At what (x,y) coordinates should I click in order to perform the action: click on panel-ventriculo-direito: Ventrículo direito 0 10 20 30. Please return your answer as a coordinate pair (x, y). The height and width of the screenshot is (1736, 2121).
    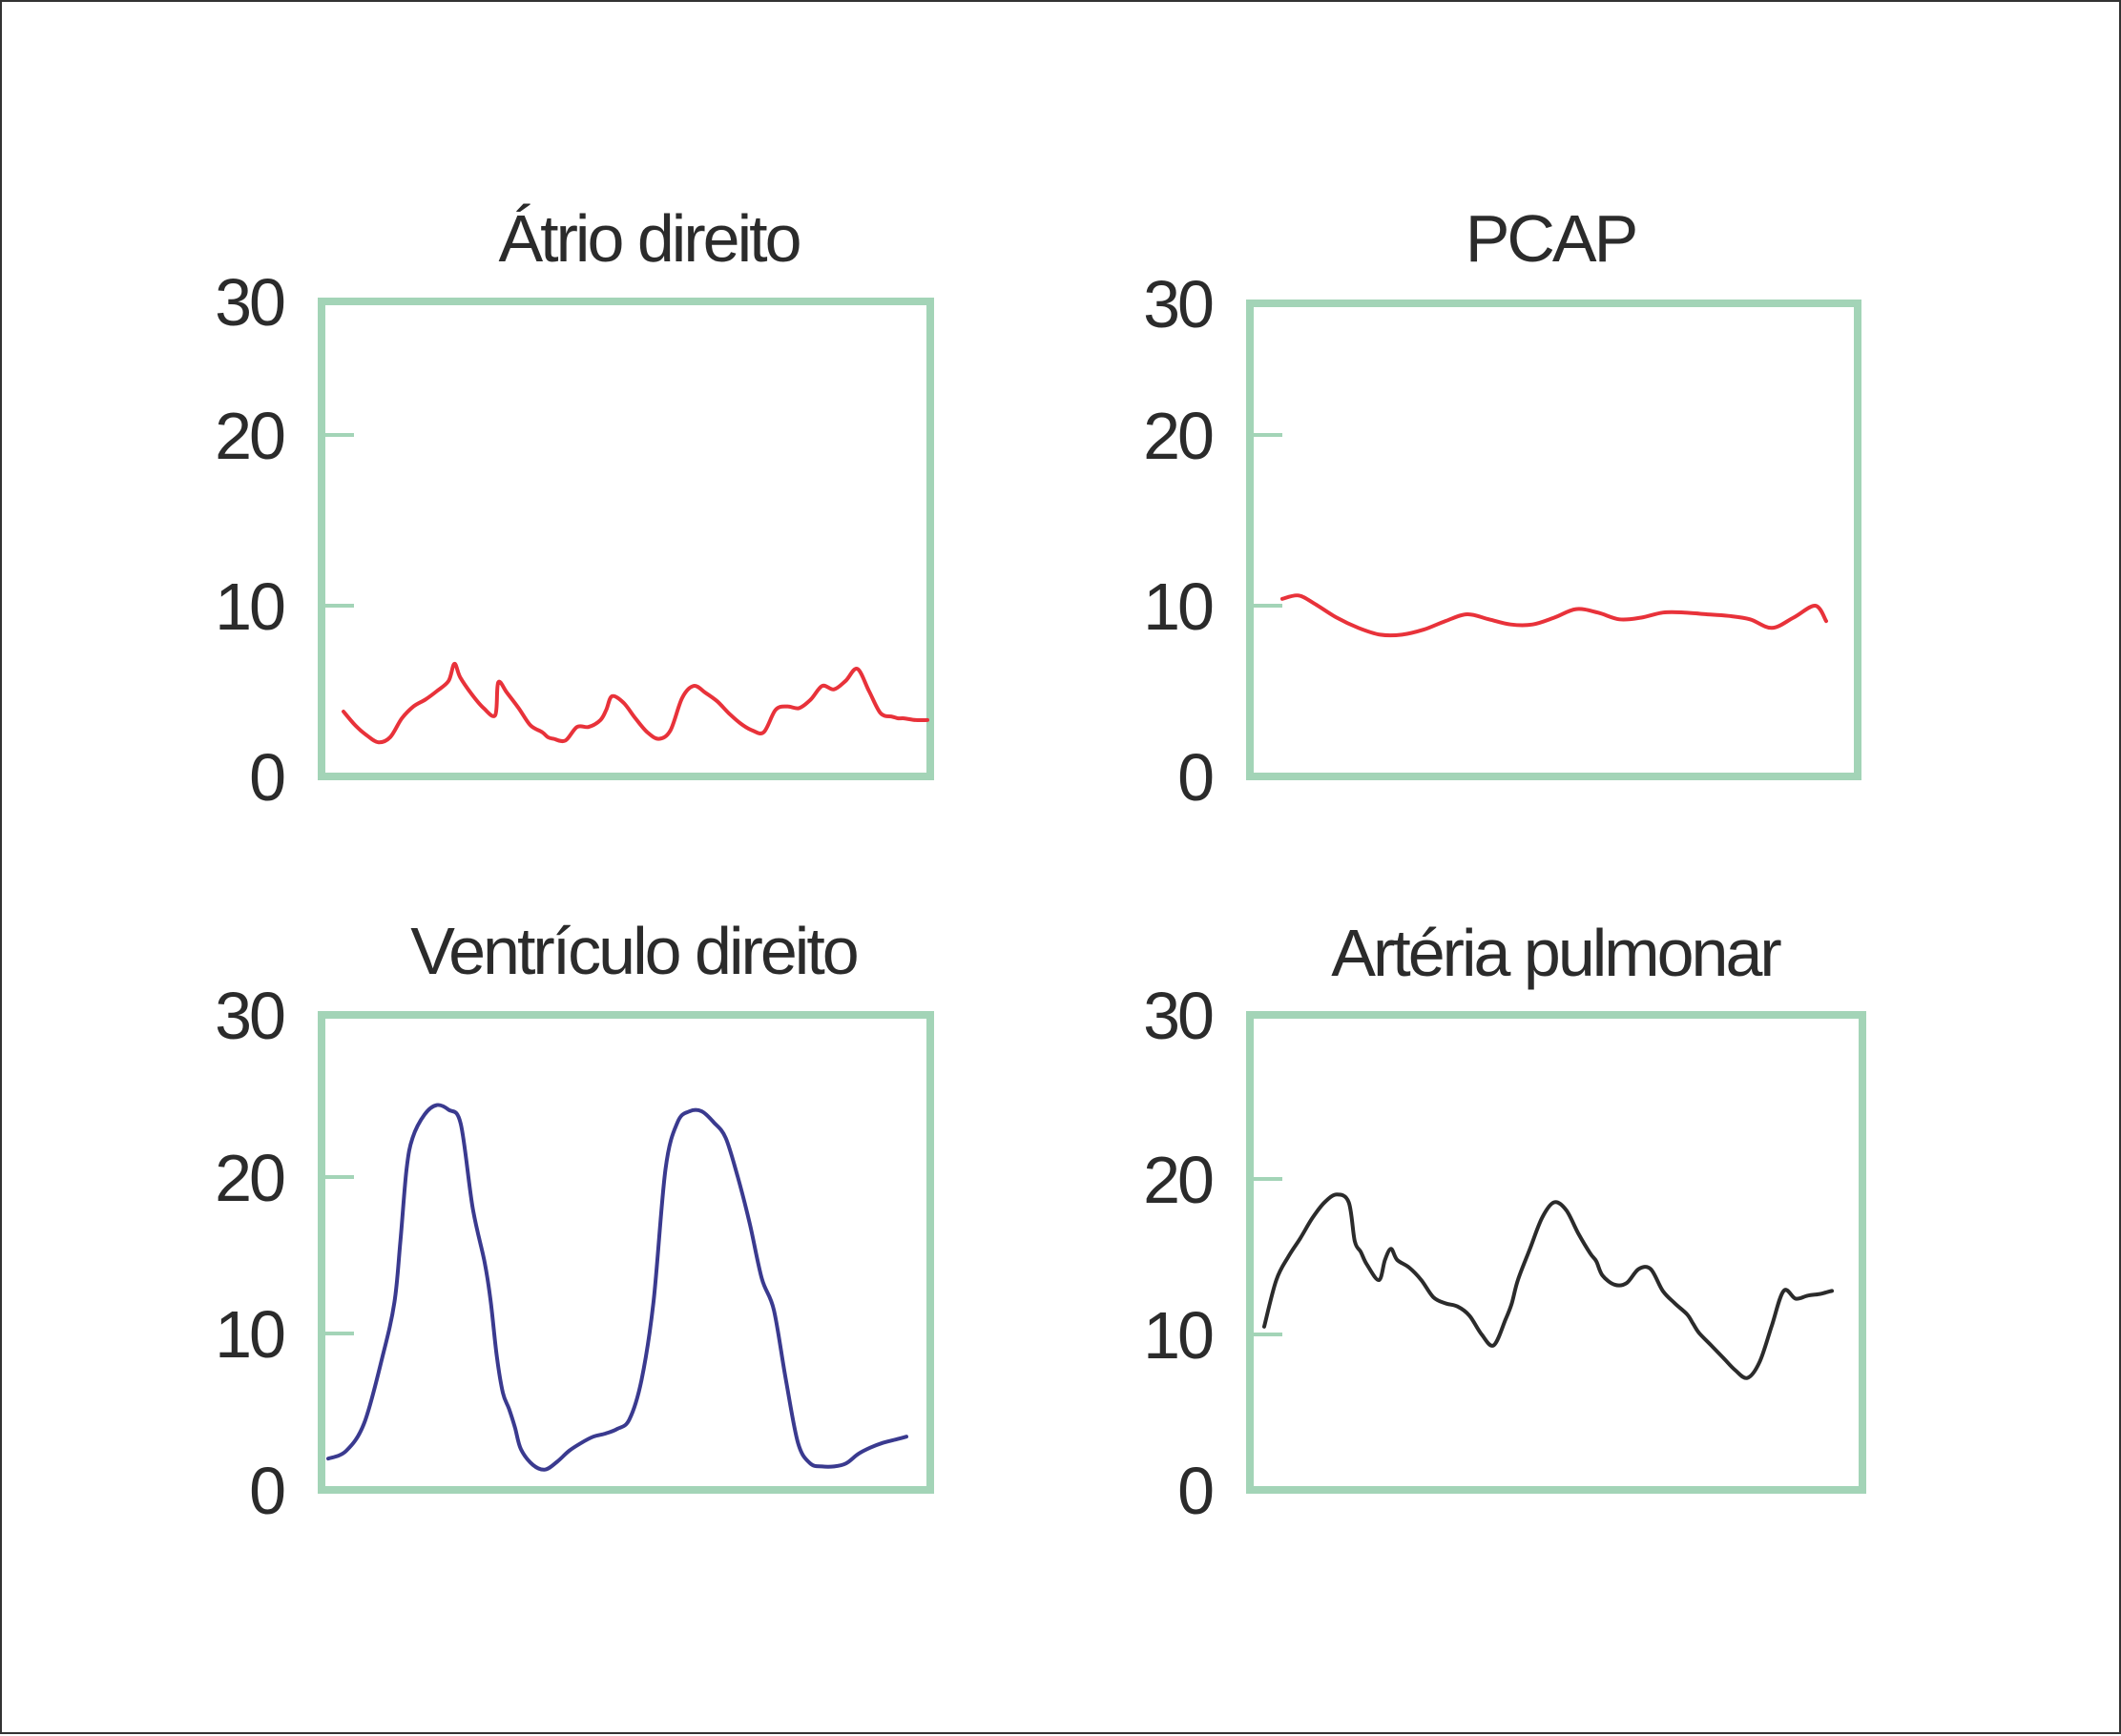
    Looking at the image, I should click on (575, 1221).